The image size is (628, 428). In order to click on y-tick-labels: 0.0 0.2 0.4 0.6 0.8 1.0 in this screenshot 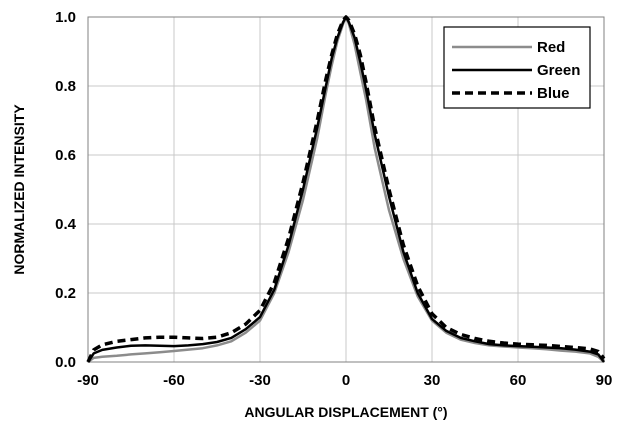, I will do `click(66, 190)`.